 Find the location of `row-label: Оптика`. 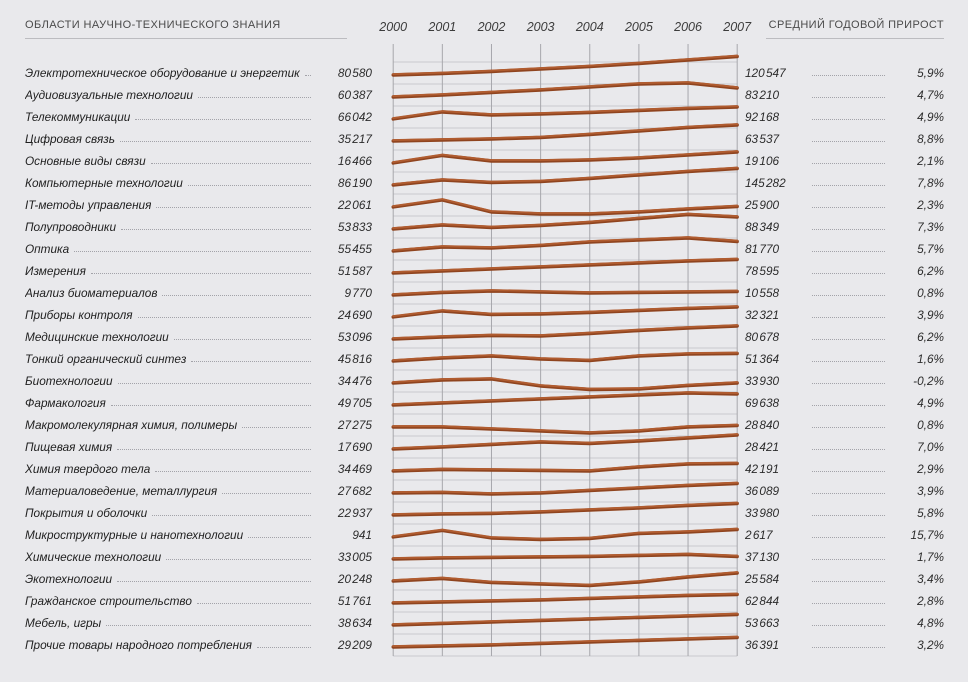

row-label: Оптика is located at coordinates (47, 249).